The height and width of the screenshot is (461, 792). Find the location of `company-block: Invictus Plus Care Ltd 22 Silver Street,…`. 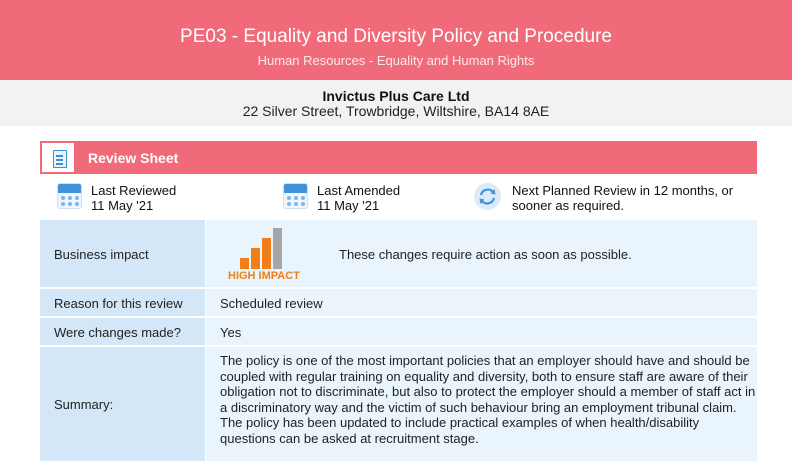

company-block: Invictus Plus Care Ltd 22 Silver Street,… is located at coordinates (396, 103).